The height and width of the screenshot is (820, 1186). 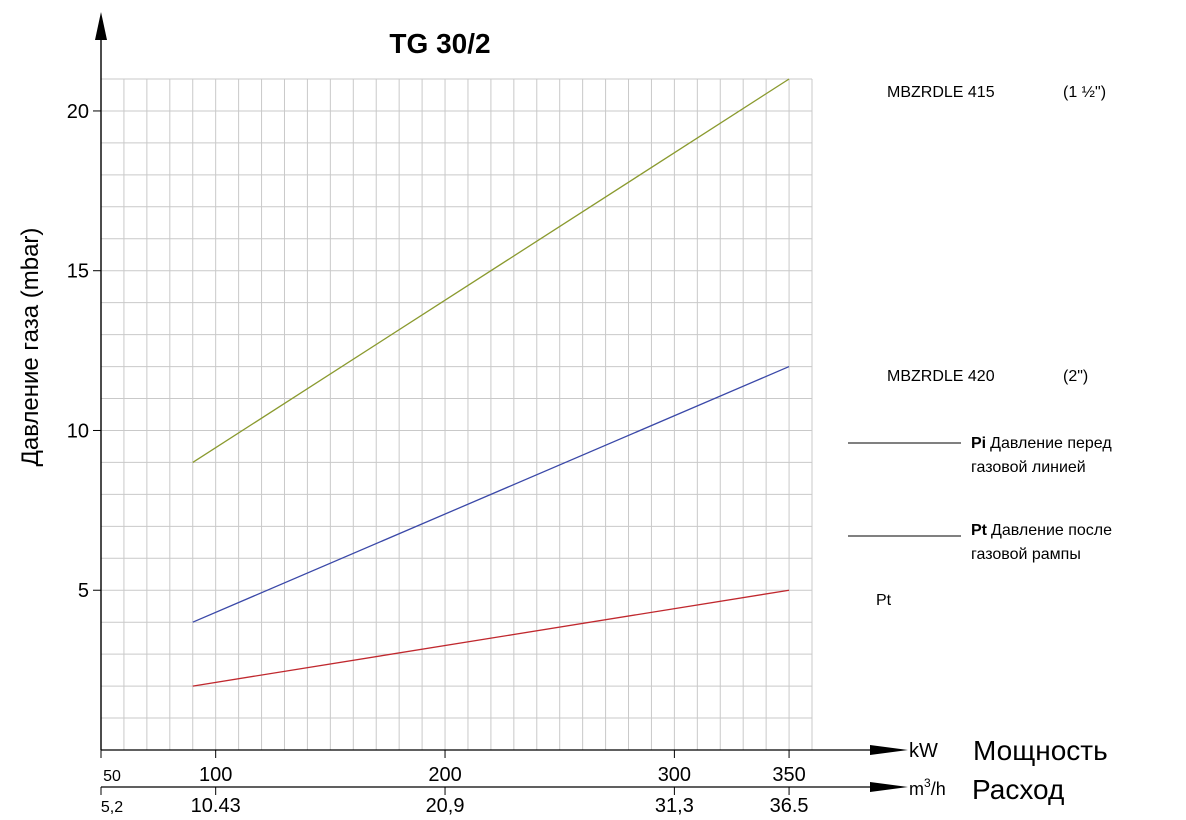 What do you see at coordinates (215, 775) in the screenshot?
I see `x-tick-kw-label: 100` at bounding box center [215, 775].